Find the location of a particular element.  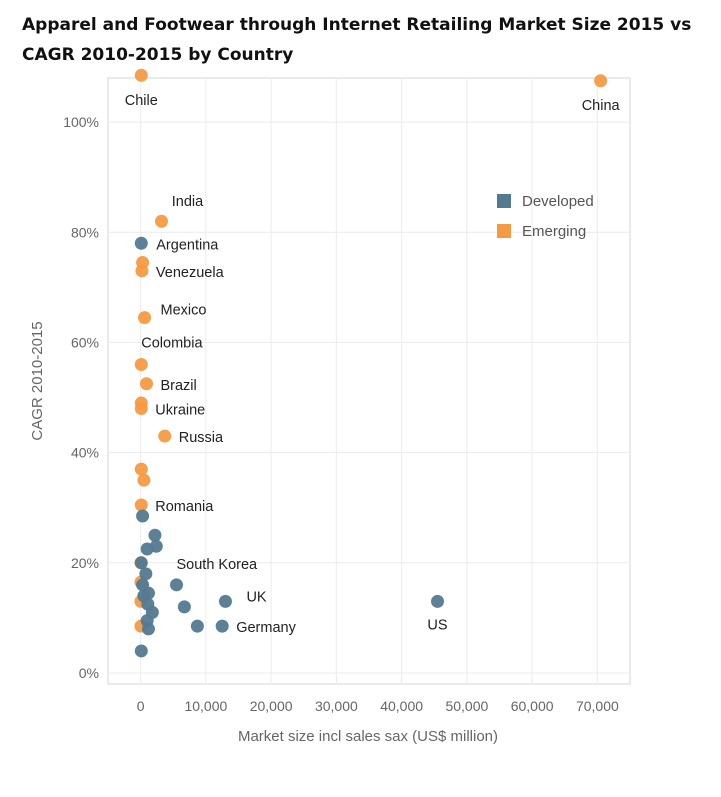

y-axis-ticks: 0% 20% 40% 60% 80% 100% is located at coordinates (81, 397).